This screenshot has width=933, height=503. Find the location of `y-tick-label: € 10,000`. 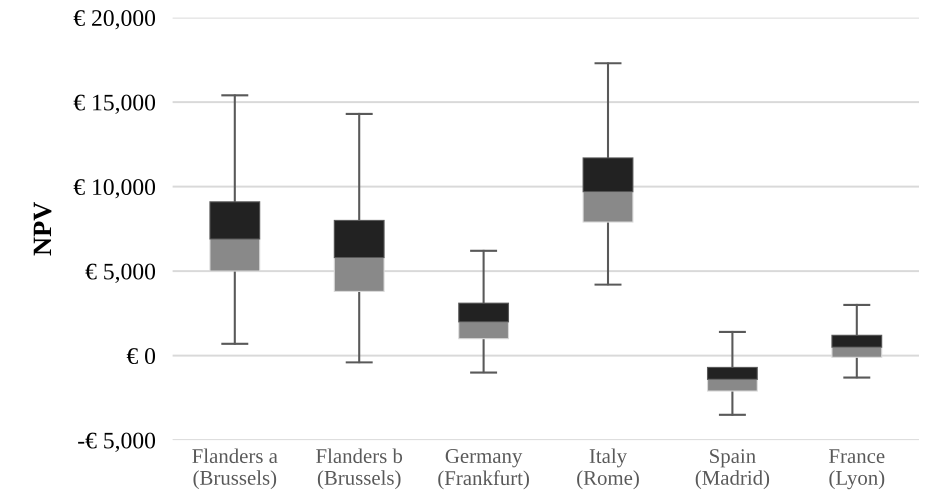

y-tick-label: € 10,000 is located at coordinates (115, 188).